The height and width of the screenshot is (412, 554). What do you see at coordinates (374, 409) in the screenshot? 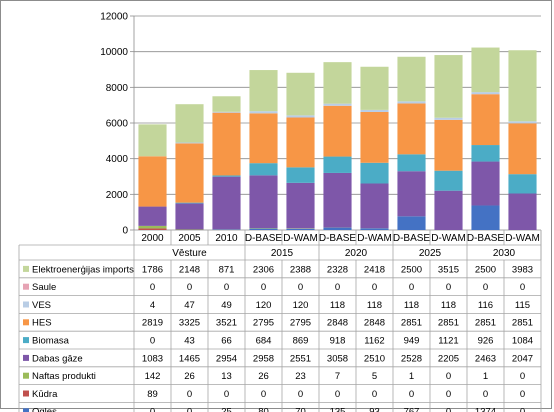
I see `table-cell-value: 93` at bounding box center [374, 409].